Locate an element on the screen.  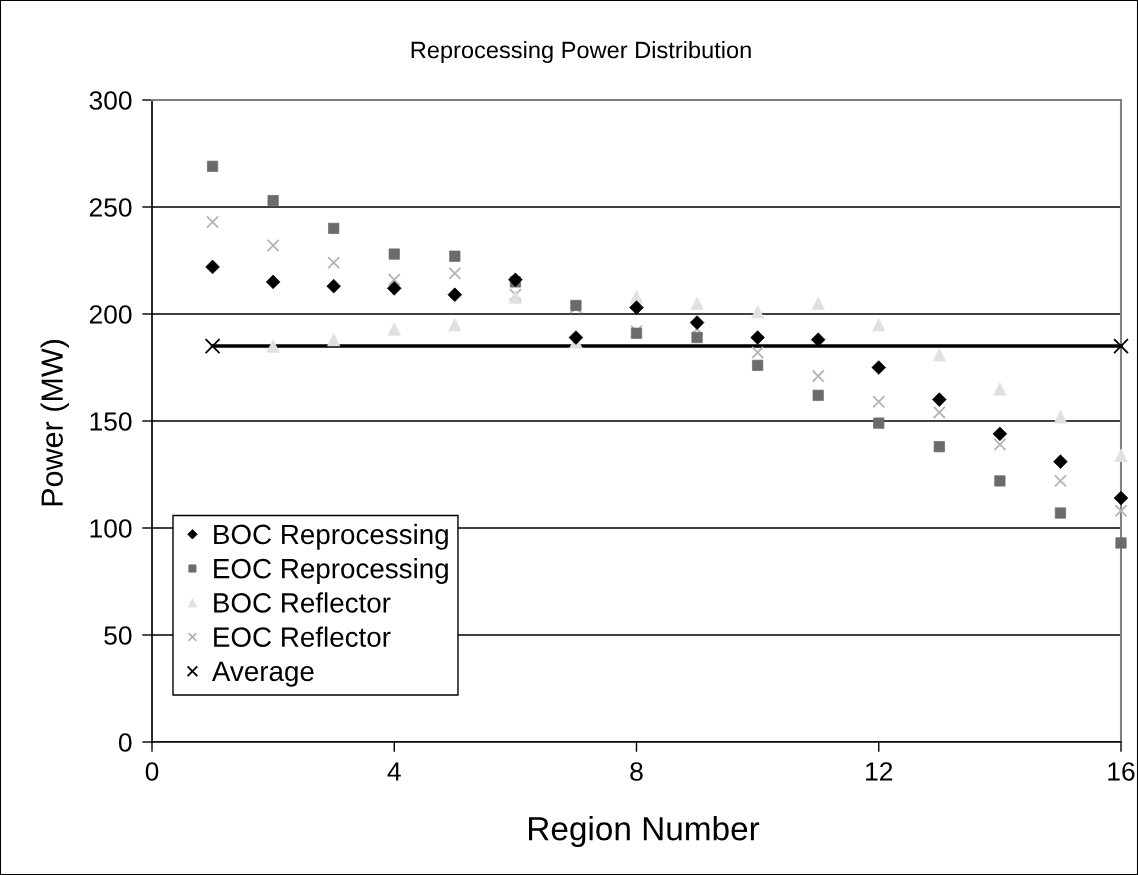
y-tick-label: 50 is located at coordinates (118, 635).